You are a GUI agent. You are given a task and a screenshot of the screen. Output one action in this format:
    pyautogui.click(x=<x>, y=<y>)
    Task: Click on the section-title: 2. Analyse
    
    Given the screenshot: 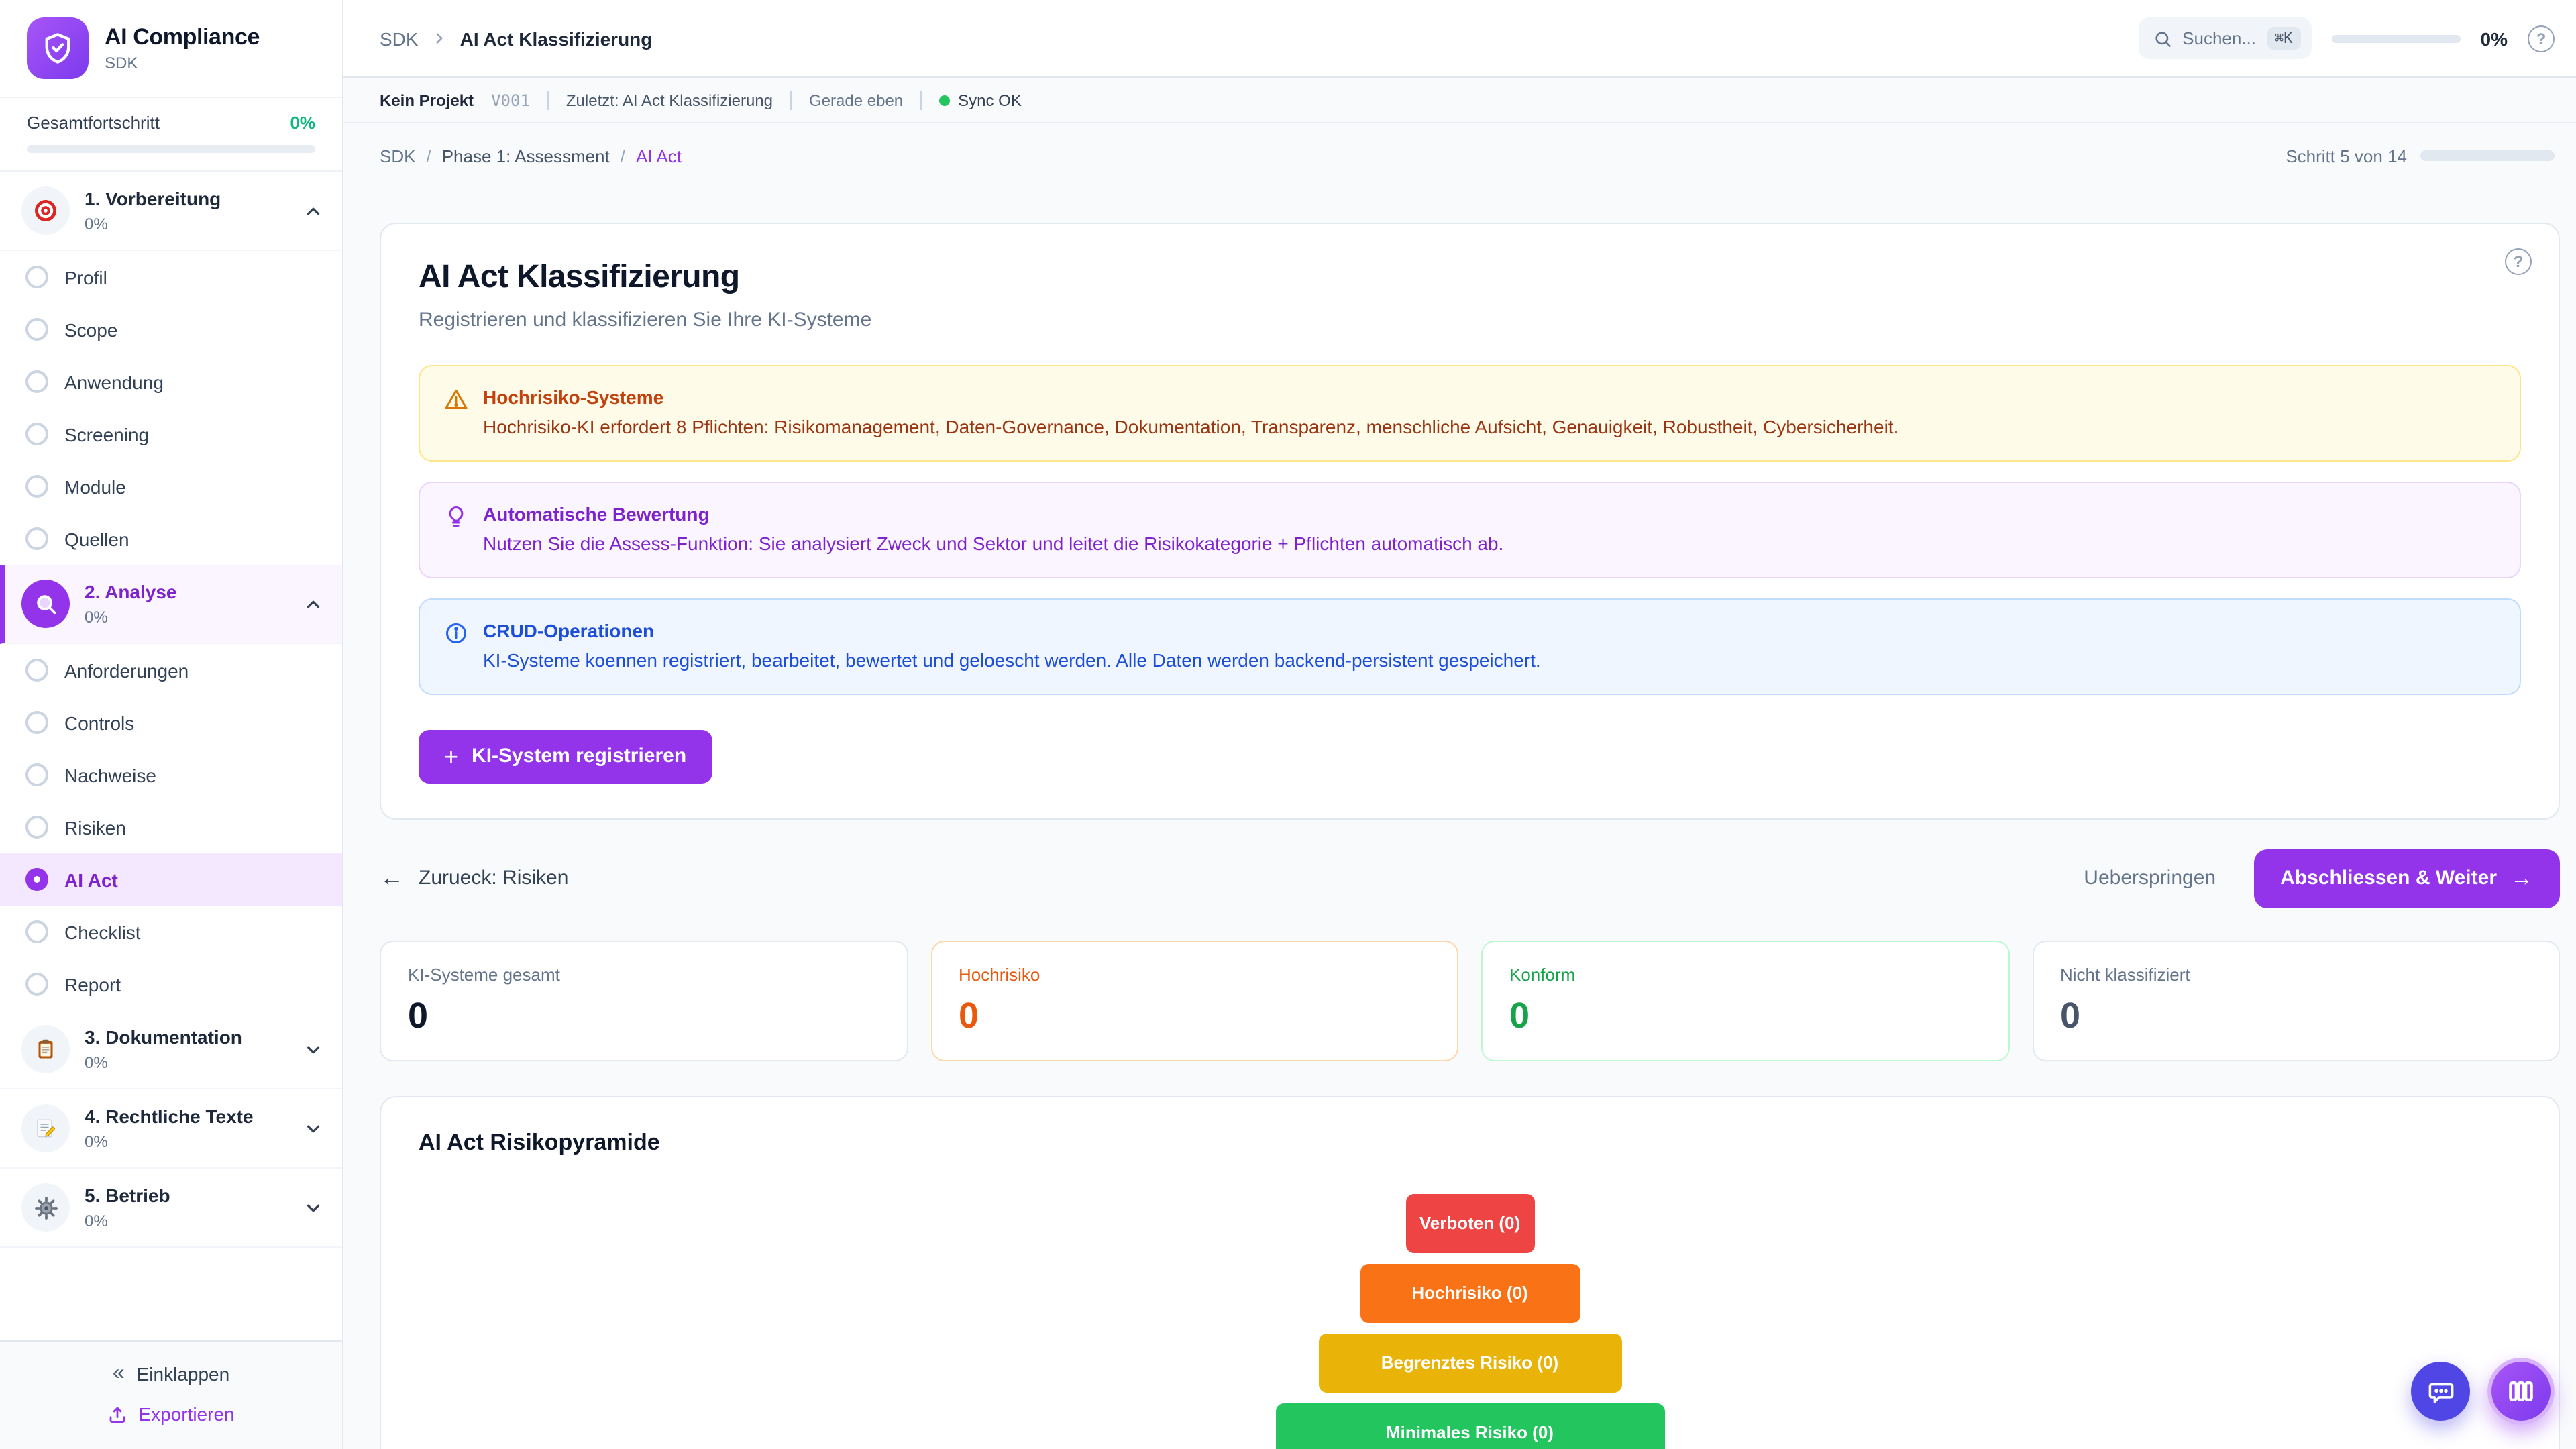 What is the action you would take?
    pyautogui.click(x=131, y=591)
    